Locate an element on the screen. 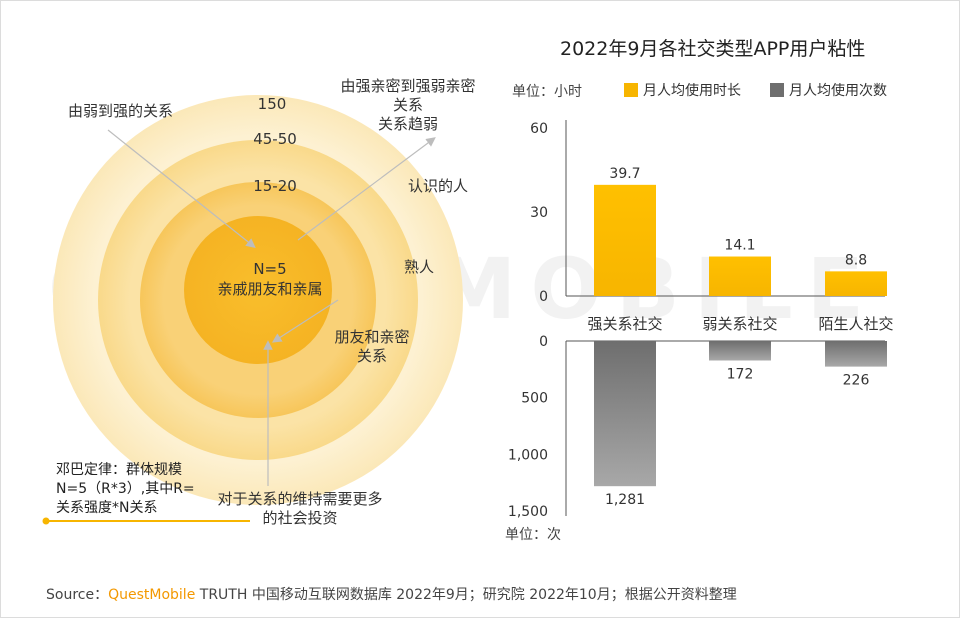 The height and width of the screenshot is (618, 960). label-familiar: 熟人 is located at coordinates (419, 267).